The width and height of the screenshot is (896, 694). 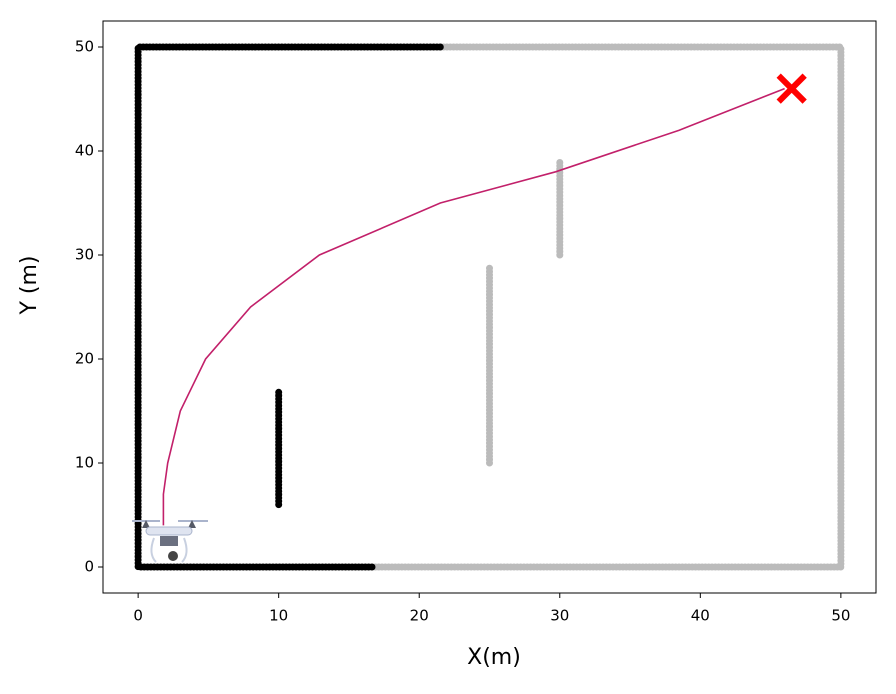 I want to click on target-marker-stroke, so click(x=791, y=88).